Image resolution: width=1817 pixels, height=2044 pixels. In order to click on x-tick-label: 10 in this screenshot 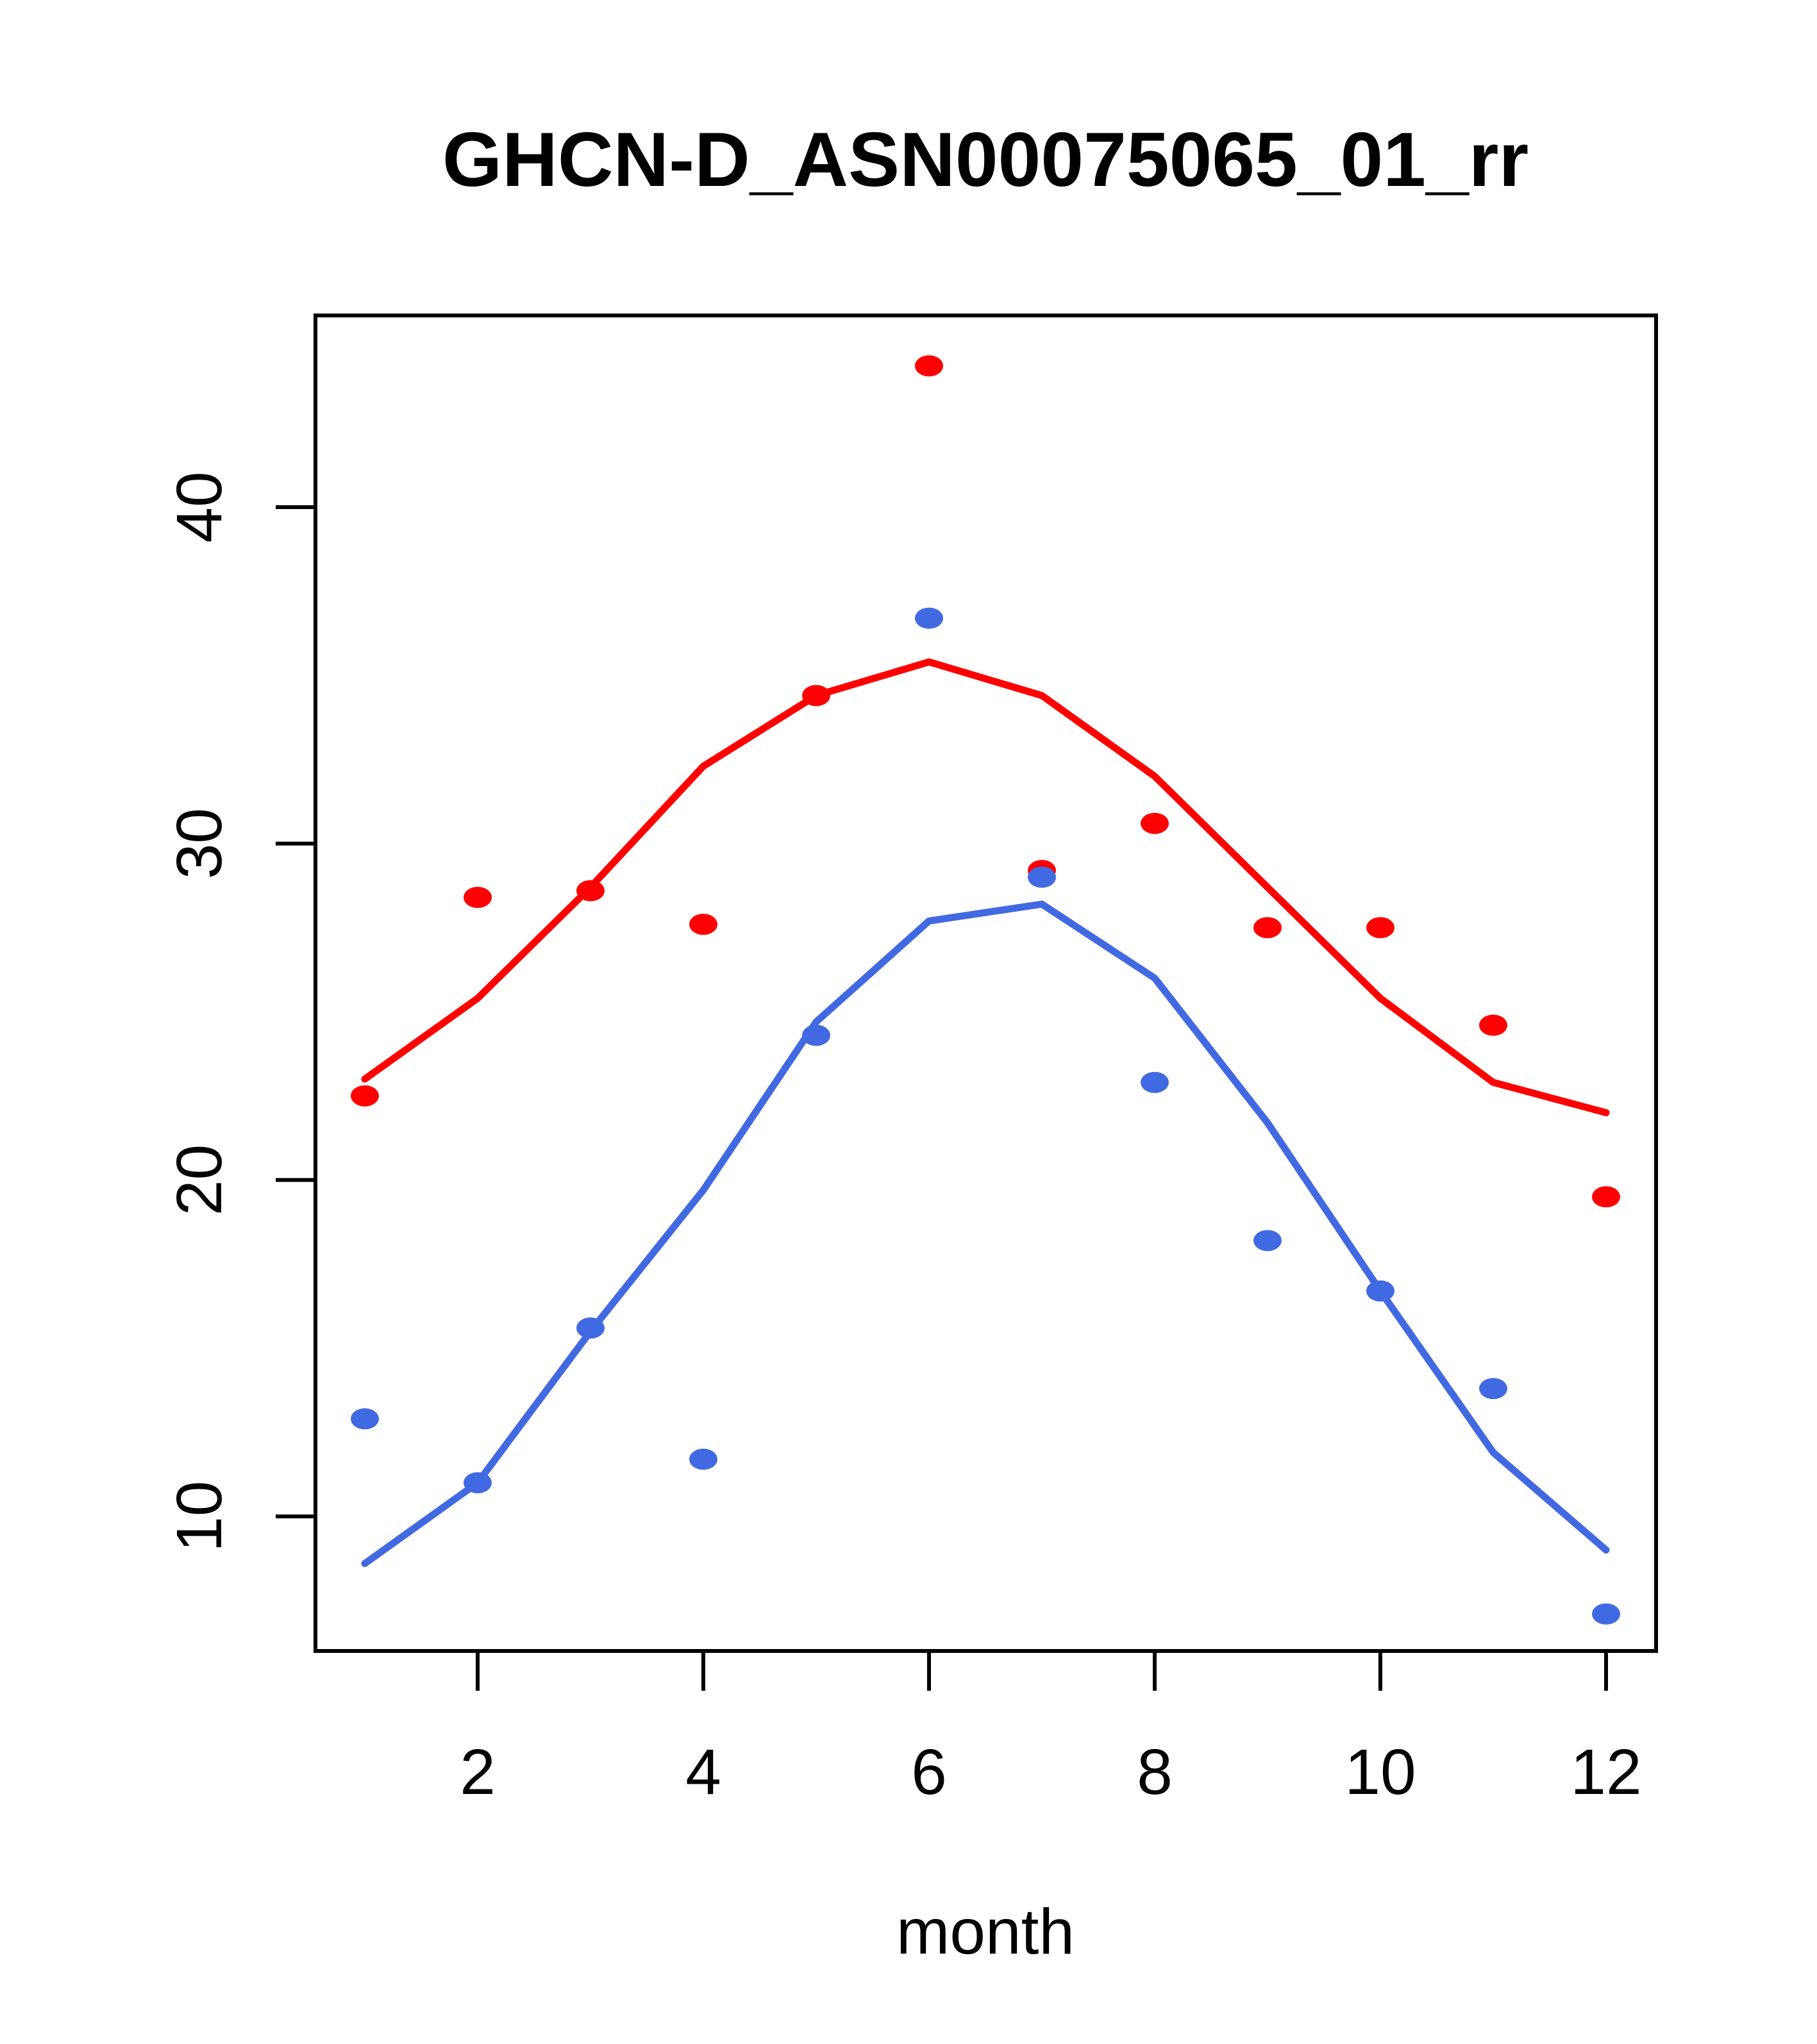, I will do `click(1380, 1772)`.